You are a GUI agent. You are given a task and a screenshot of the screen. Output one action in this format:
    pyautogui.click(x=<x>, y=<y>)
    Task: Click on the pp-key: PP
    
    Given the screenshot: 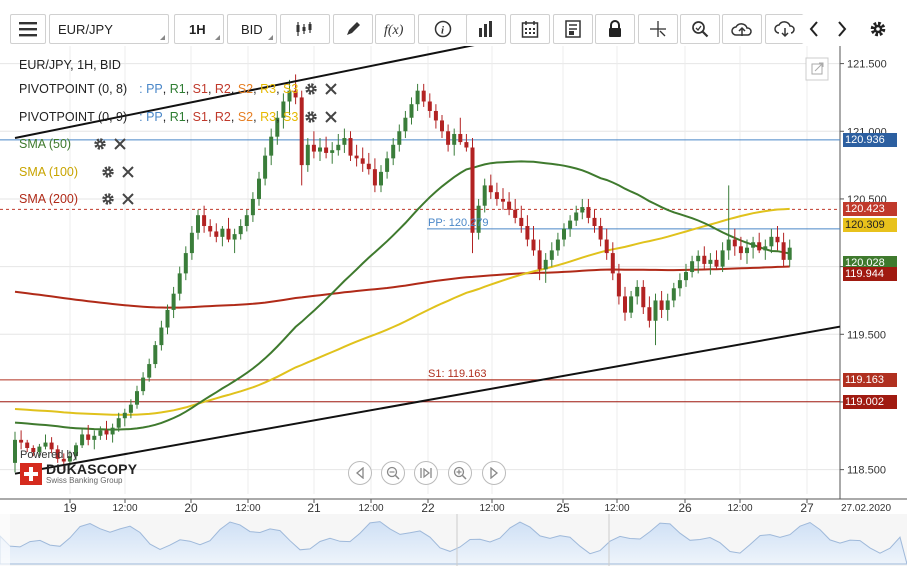 What is the action you would take?
    pyautogui.click(x=154, y=89)
    